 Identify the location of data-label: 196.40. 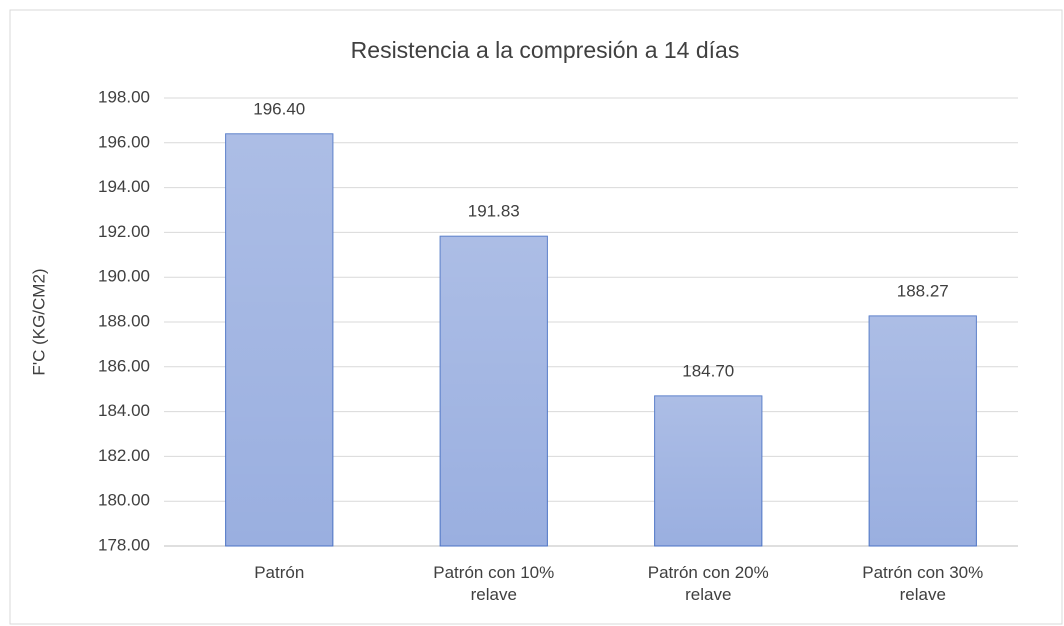
(279, 108).